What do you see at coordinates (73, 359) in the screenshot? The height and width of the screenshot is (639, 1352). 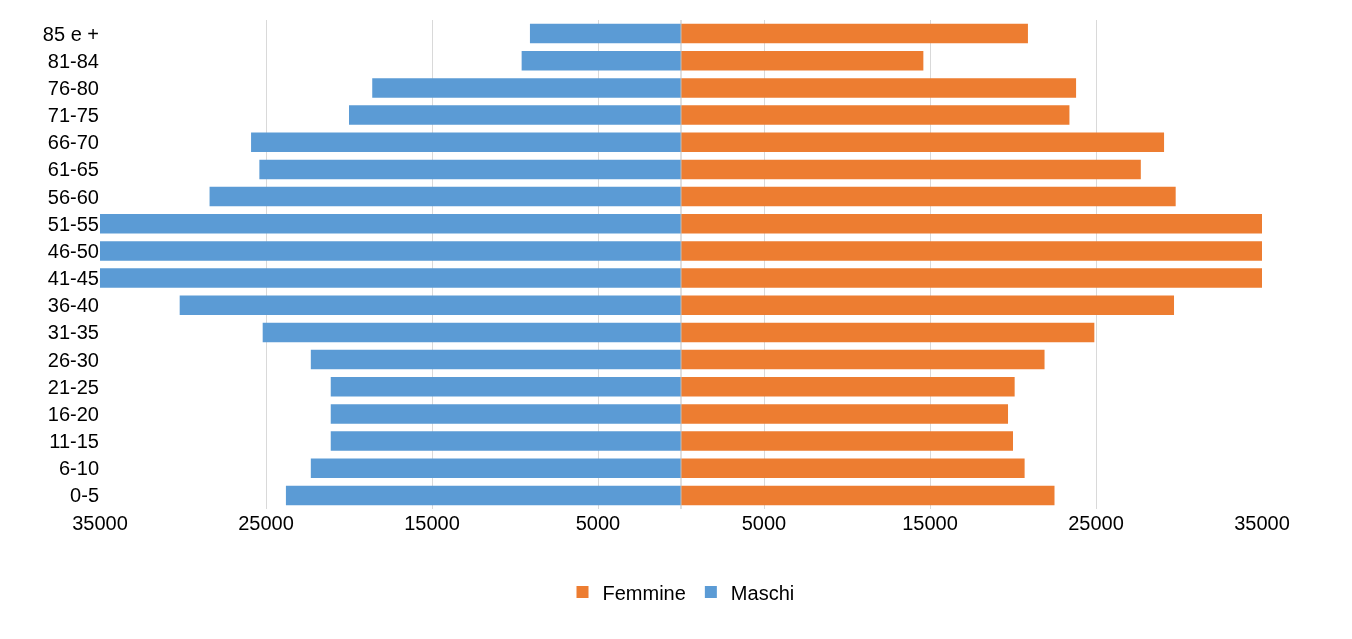 I see `y-tick-label: 26-30` at bounding box center [73, 359].